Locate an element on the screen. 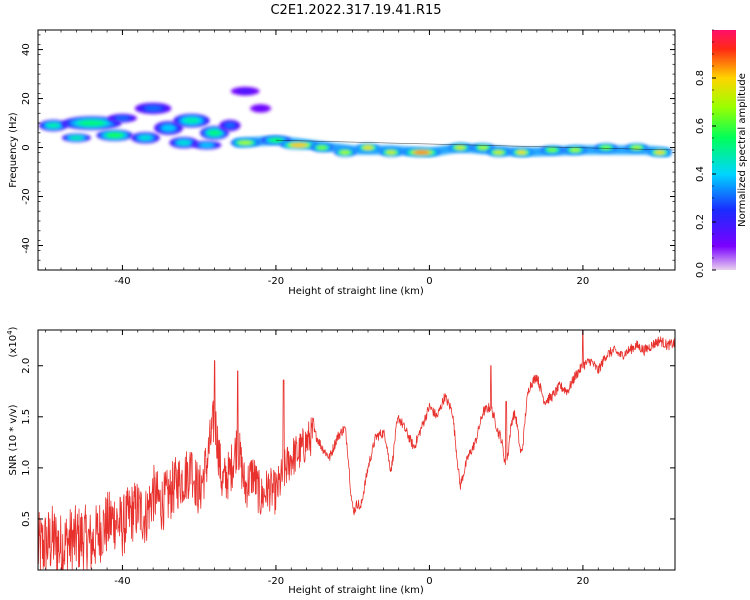 The width and height of the screenshot is (750, 600). snr-multiplier: (x104) is located at coordinates (12, 341).